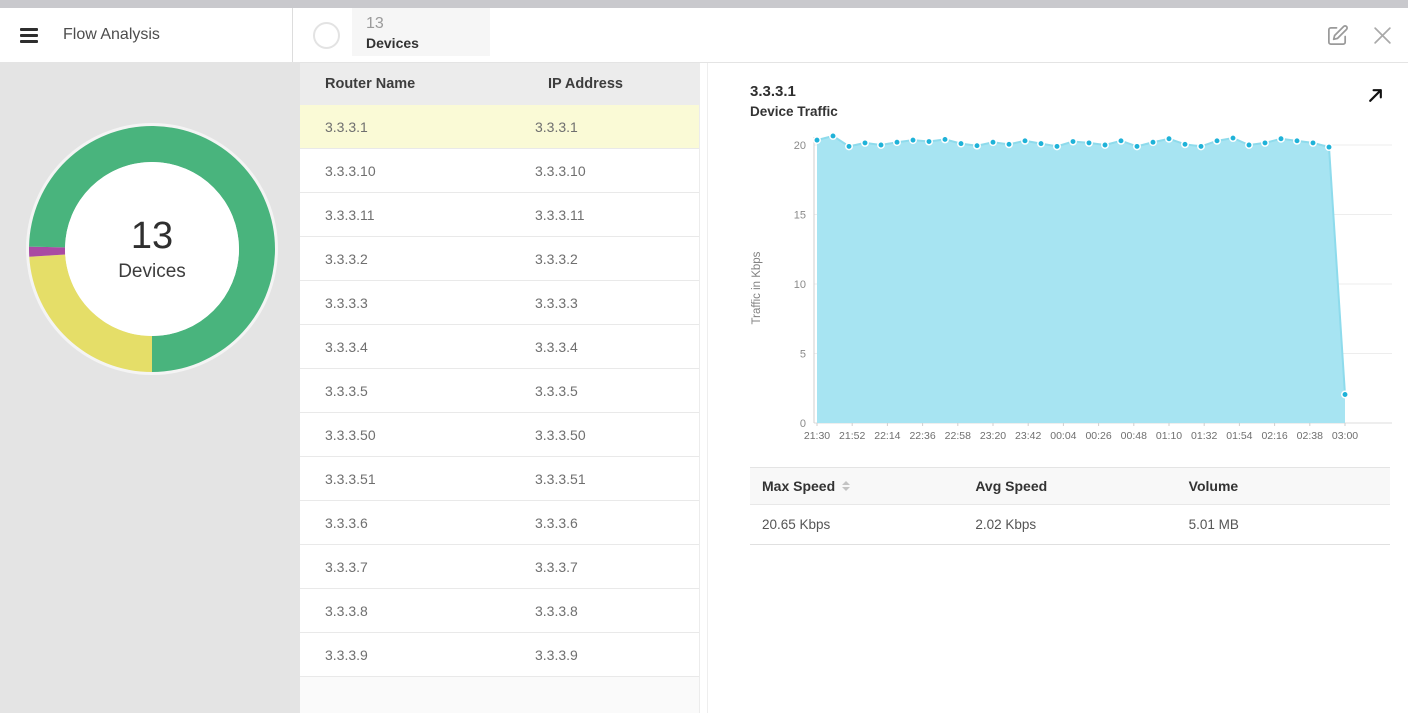 This screenshot has width=1408, height=714. I want to click on ip-address-cell: 3.3.3.9, so click(556, 654).